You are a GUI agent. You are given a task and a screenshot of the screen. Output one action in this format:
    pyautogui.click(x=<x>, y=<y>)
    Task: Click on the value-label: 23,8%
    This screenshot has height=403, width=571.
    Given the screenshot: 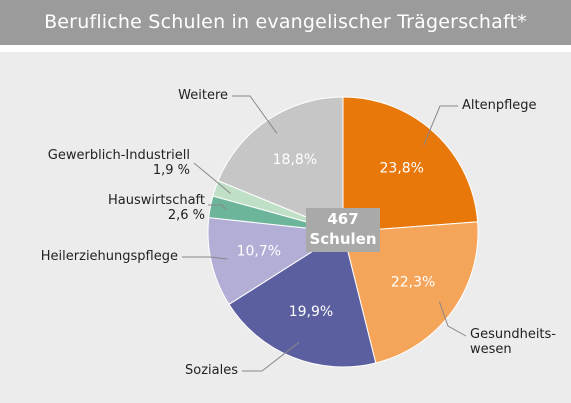 What is the action you would take?
    pyautogui.click(x=402, y=169)
    